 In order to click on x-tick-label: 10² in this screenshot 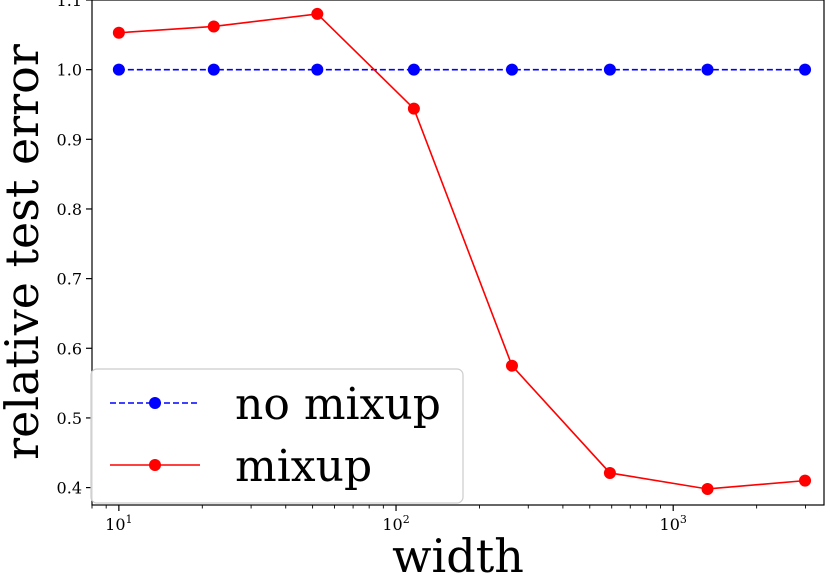, I will do `click(395, 523)`.